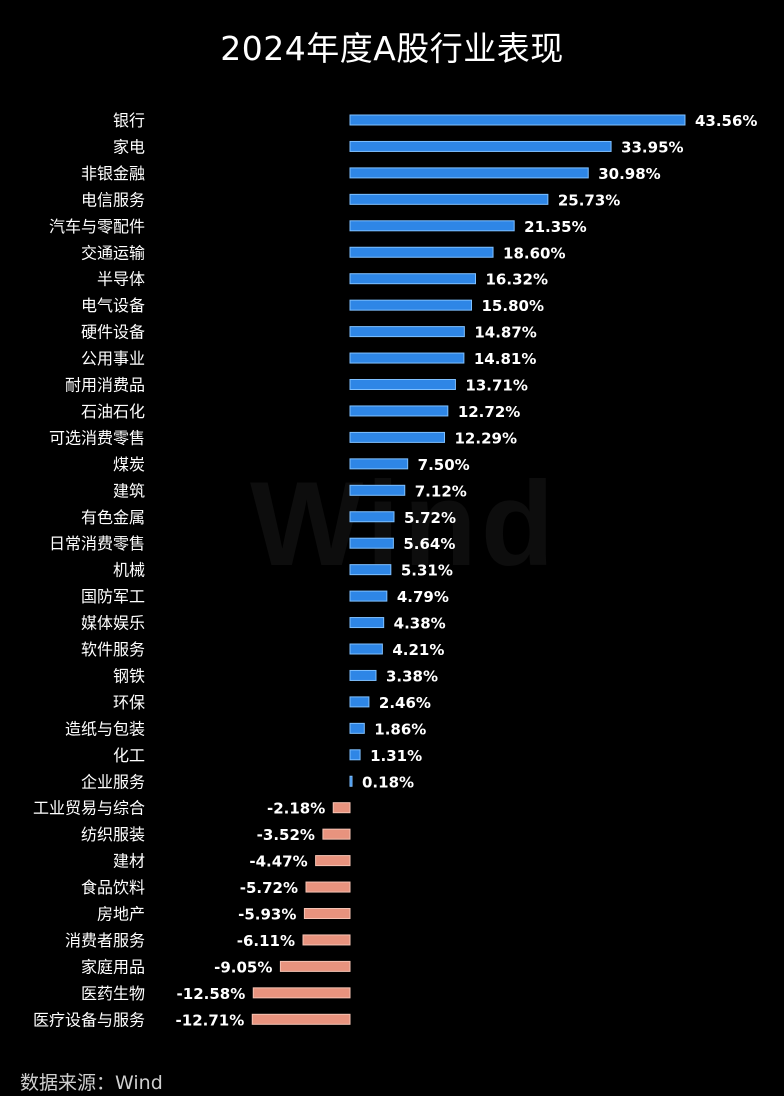 This screenshot has width=784, height=1096. I want to click on value-label: 5.72%, so click(430, 518).